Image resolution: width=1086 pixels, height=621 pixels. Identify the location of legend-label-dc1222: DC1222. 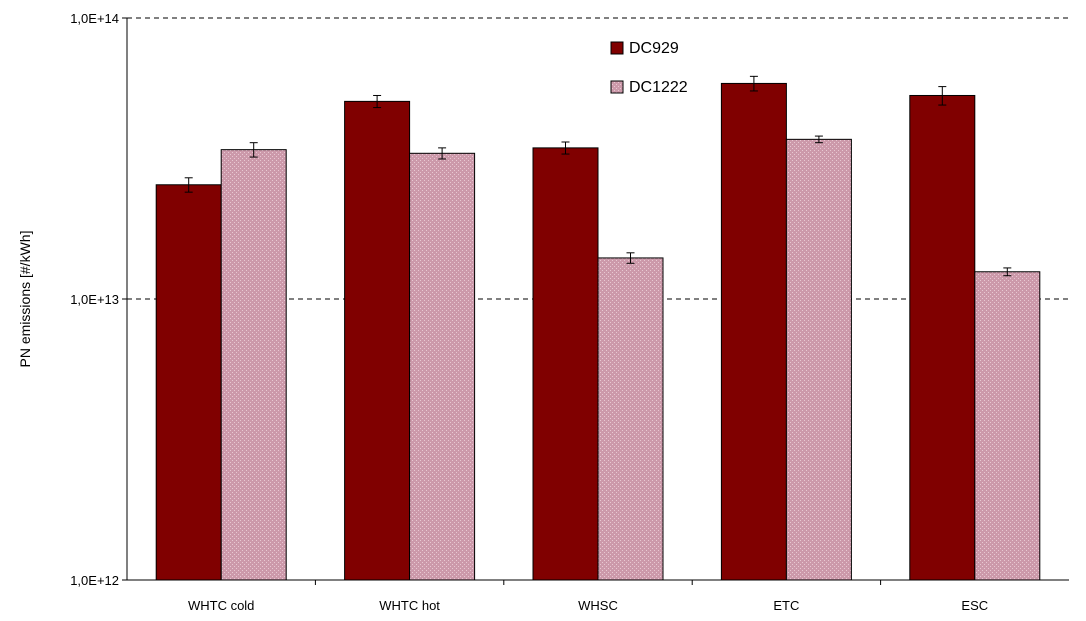
(658, 87).